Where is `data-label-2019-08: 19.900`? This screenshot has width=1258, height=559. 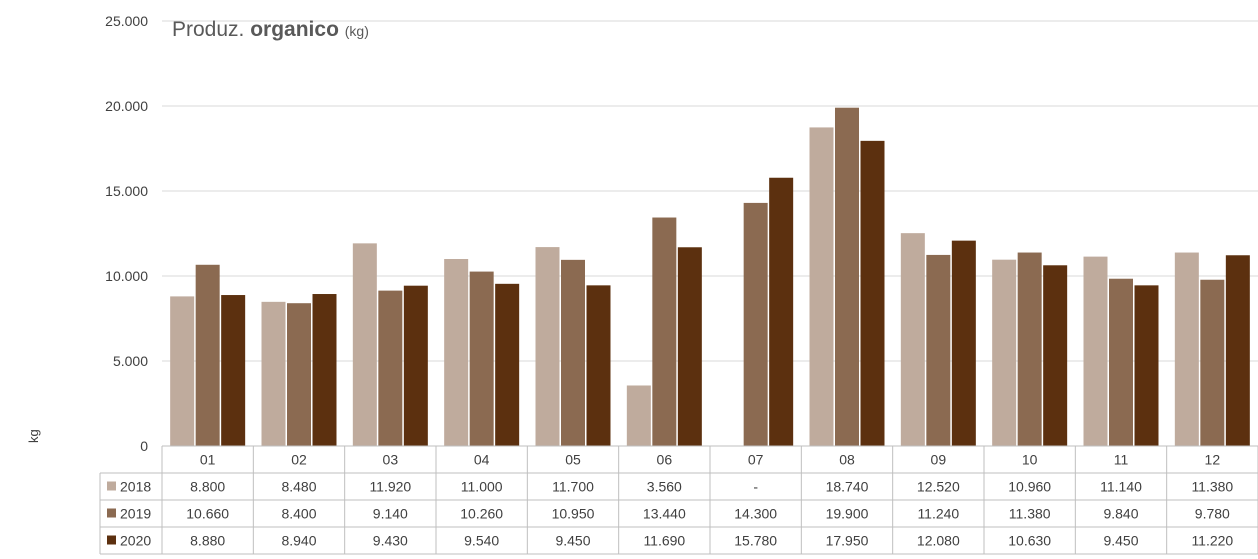 data-label-2019-08: 19.900 is located at coordinates (847, 514).